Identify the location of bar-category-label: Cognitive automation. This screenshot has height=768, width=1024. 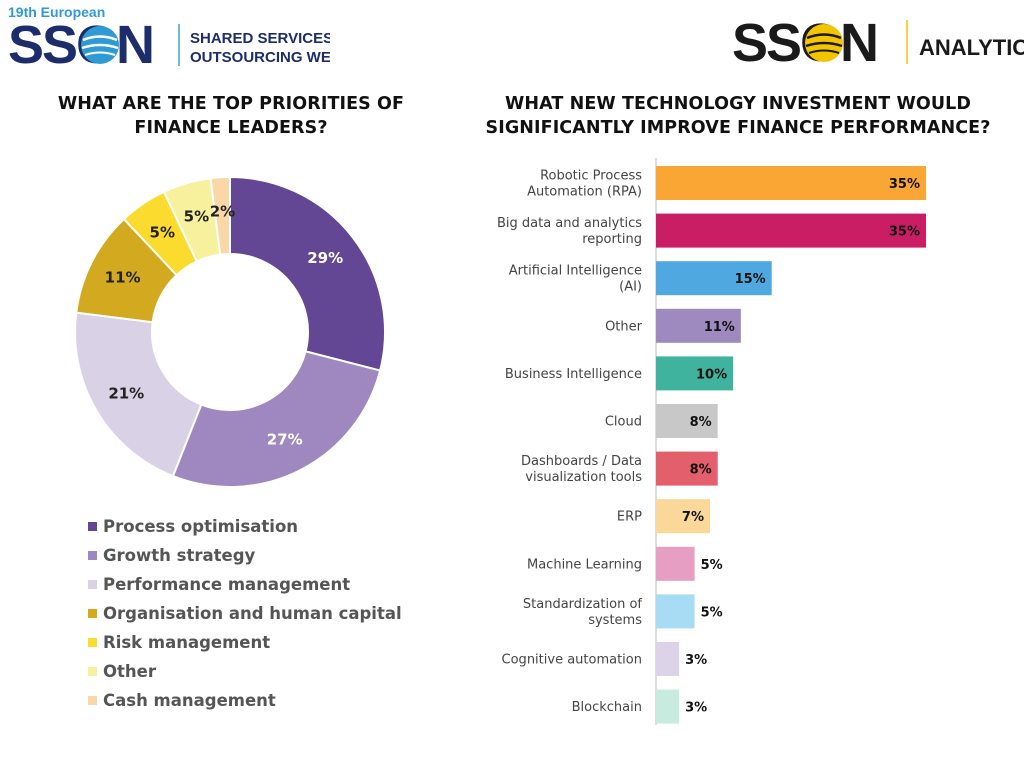
(572, 660).